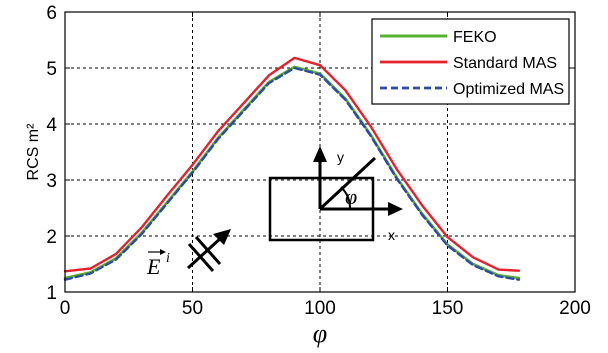  What do you see at coordinates (51, 293) in the screenshot?
I see `y-tick-label: 1` at bounding box center [51, 293].